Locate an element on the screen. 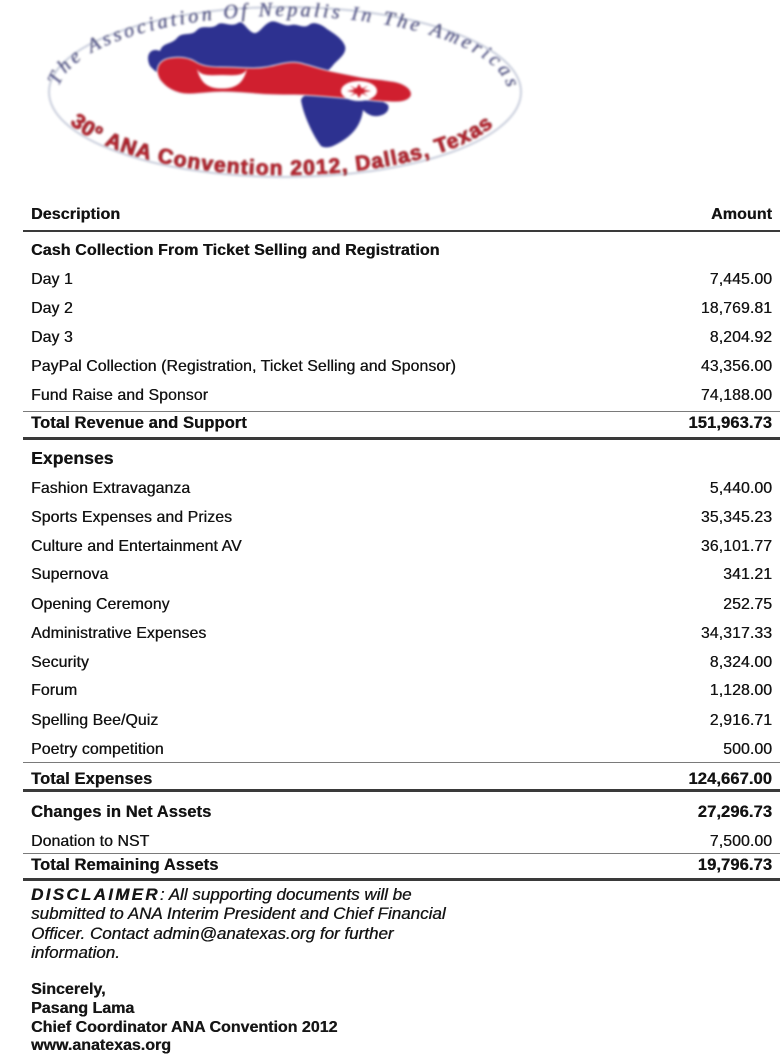  svg-text:30º ANA Convention 2012, Dalla: 30º ANA Convention 2012, Dallas, Texas is located at coordinates (281, 144).